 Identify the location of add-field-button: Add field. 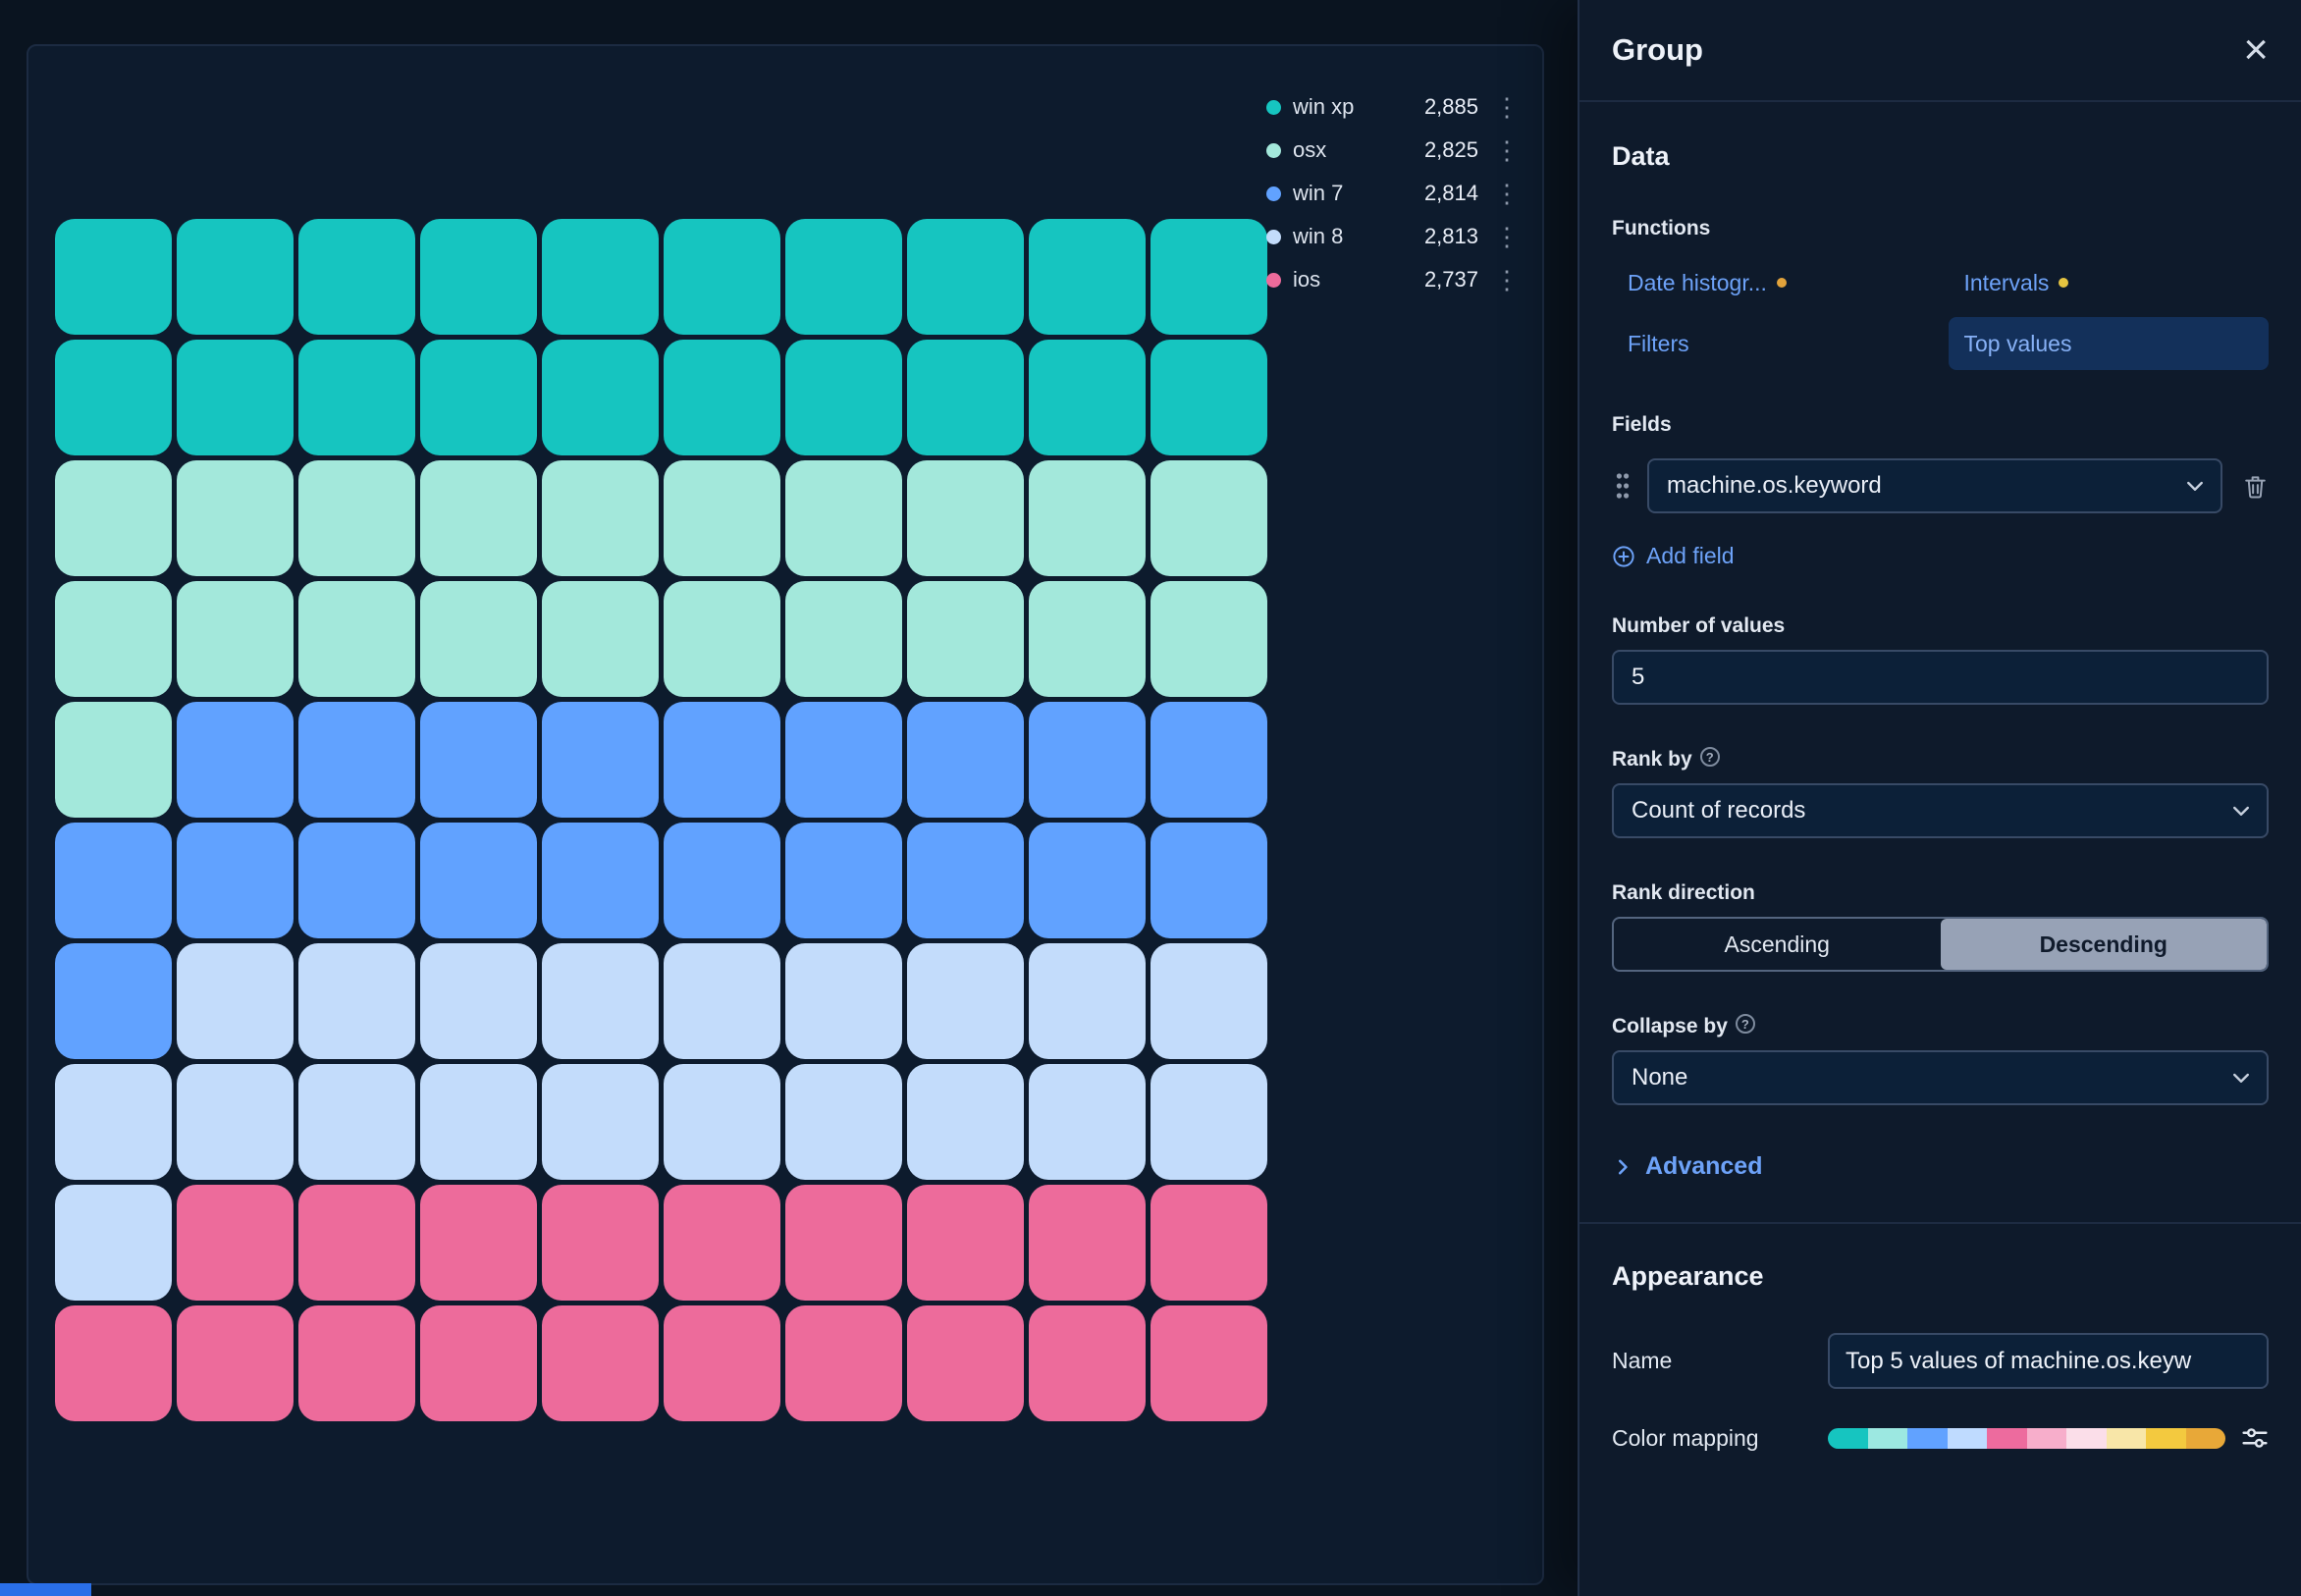
(1673, 556).